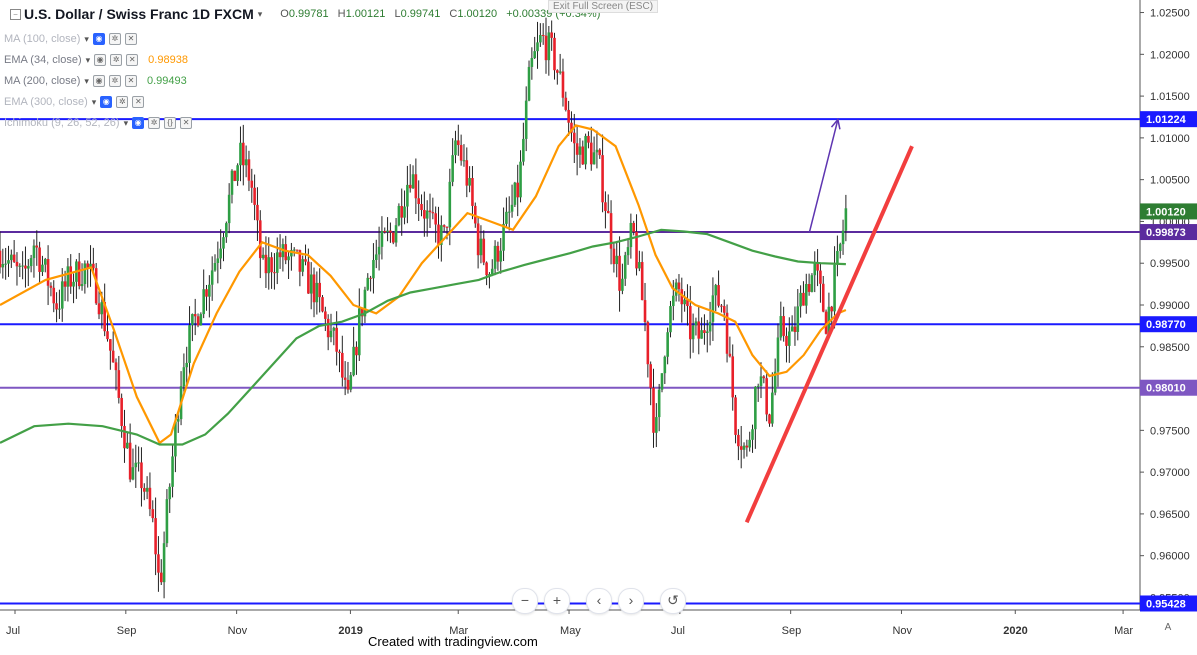 The width and height of the screenshot is (1197, 655). I want to click on level-price-tag, so click(1168, 119).